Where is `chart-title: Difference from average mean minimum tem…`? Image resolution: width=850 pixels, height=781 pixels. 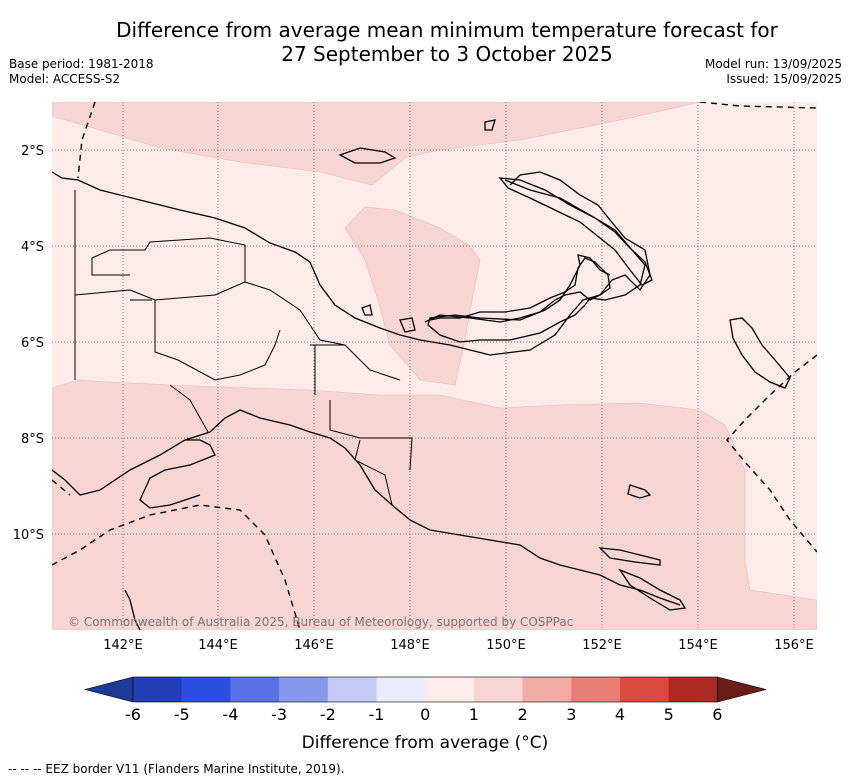 chart-title: Difference from average mean minimum tem… is located at coordinates (425, 42).